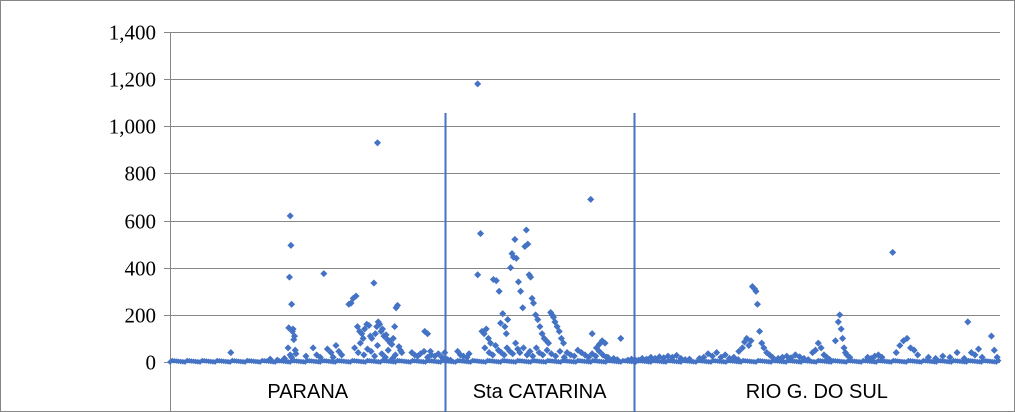 The width and height of the screenshot is (1015, 412). Describe the element at coordinates (151, 363) in the screenshot. I see `y-tick-label: 0` at that location.